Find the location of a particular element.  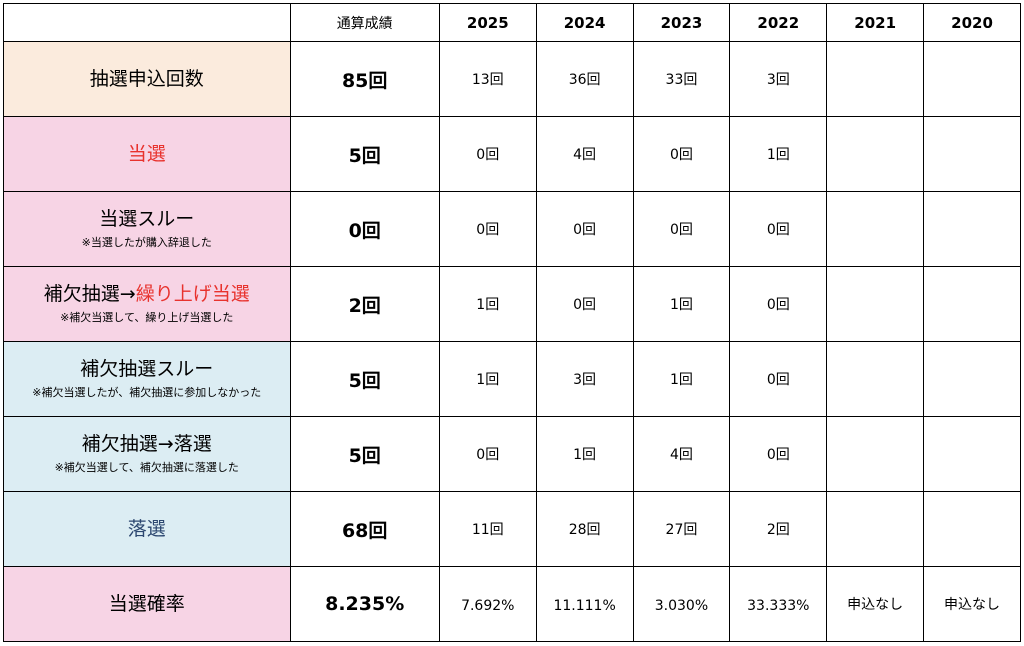

value-2022: 2回 is located at coordinates (778, 530).